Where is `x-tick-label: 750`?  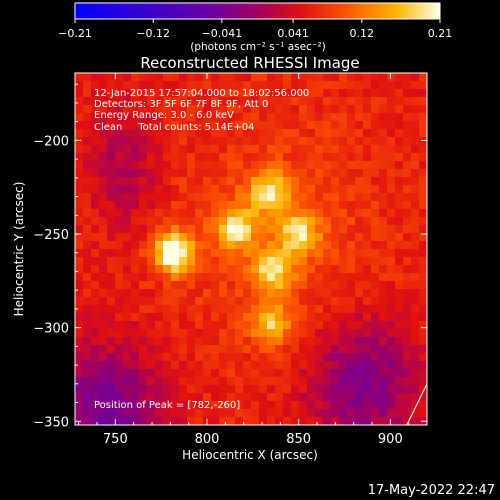 x-tick-label: 750 is located at coordinates (115, 439).